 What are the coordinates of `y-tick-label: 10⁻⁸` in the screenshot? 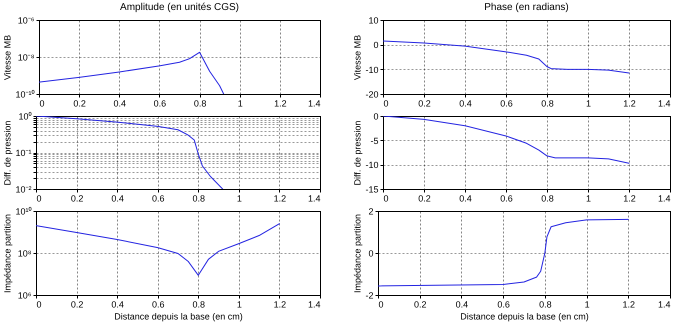 It's located at (26, 57).